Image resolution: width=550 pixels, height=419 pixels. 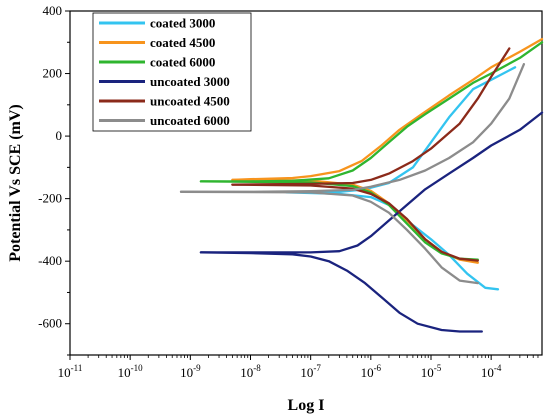 I want to click on y-tick-label: 0, so click(x=59, y=135).